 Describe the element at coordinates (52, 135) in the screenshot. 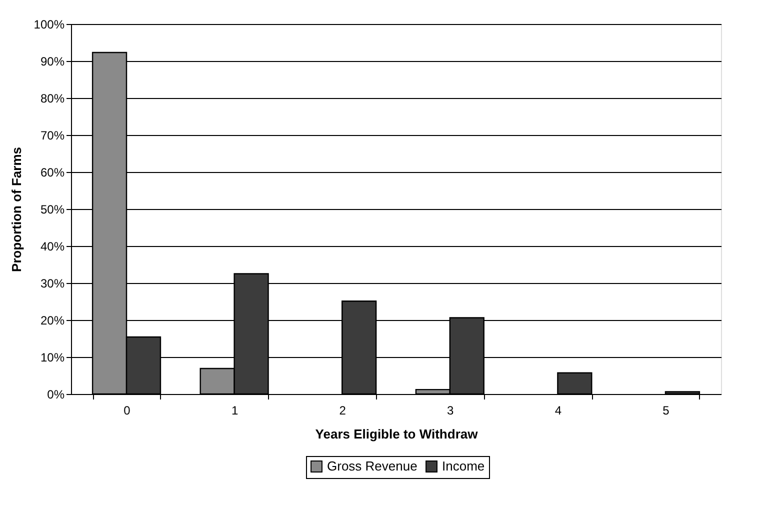

I see `y-tick-label: 70%` at that location.